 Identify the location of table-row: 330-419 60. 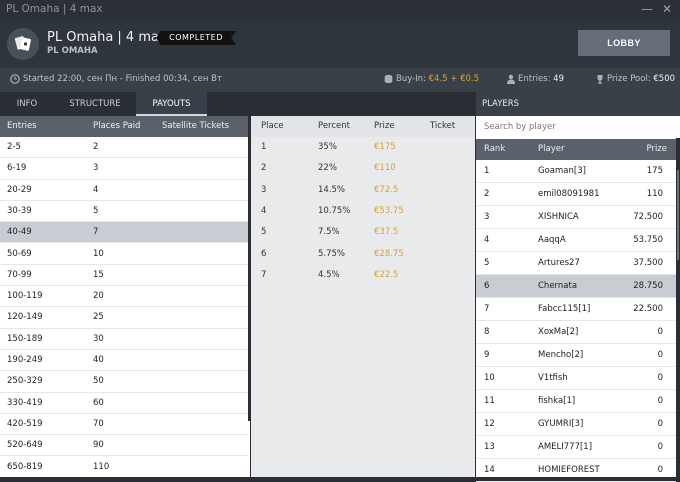
(124, 403).